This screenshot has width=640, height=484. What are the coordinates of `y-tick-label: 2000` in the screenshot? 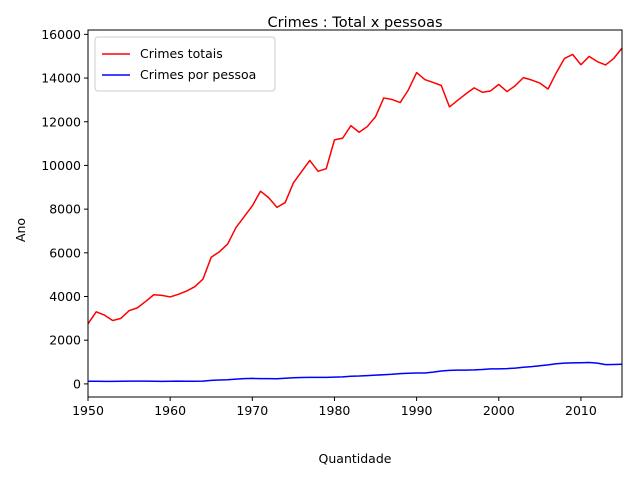 It's located at (65, 340).